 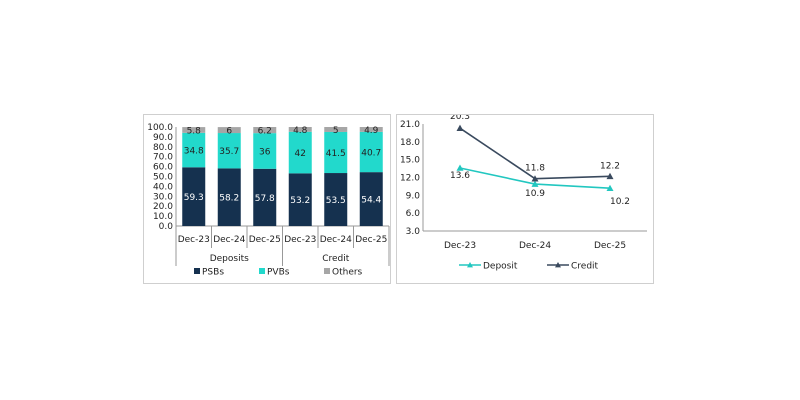 I want to click on legend-label: Others, so click(x=347, y=273).